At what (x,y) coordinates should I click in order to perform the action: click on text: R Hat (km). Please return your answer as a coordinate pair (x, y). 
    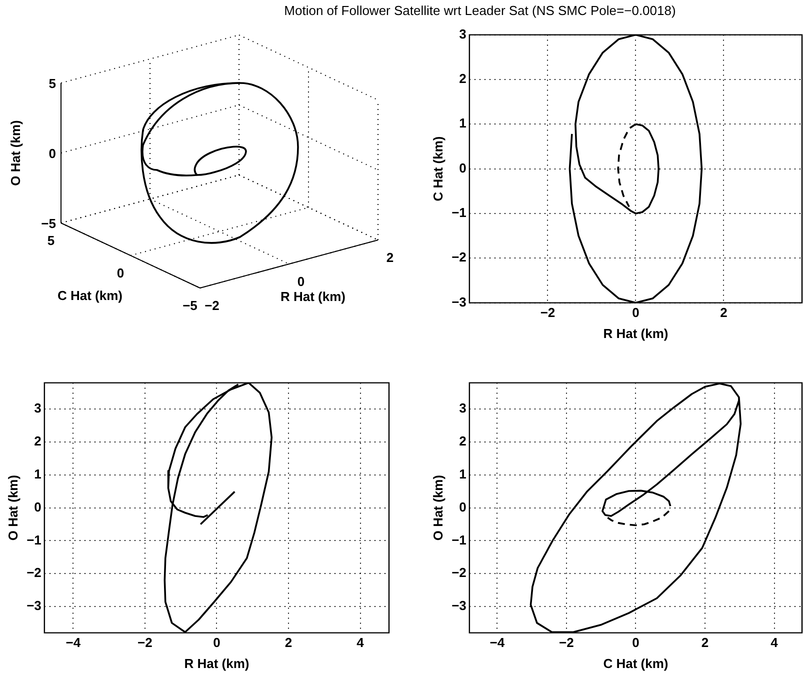
    Looking at the image, I should click on (313, 296).